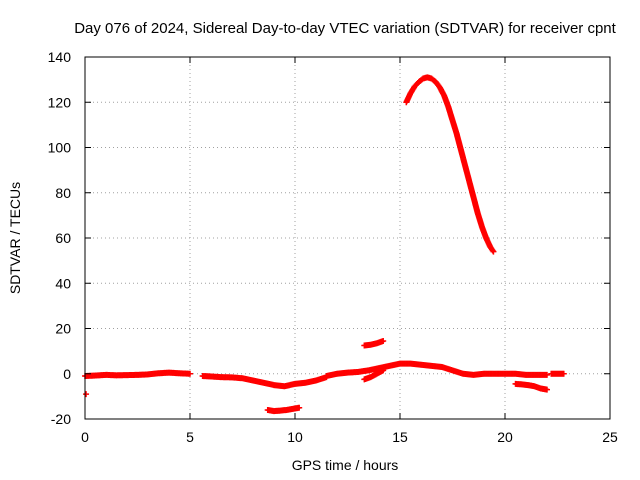  I want to click on x-axis-label: GPS time / hours, so click(345, 465).